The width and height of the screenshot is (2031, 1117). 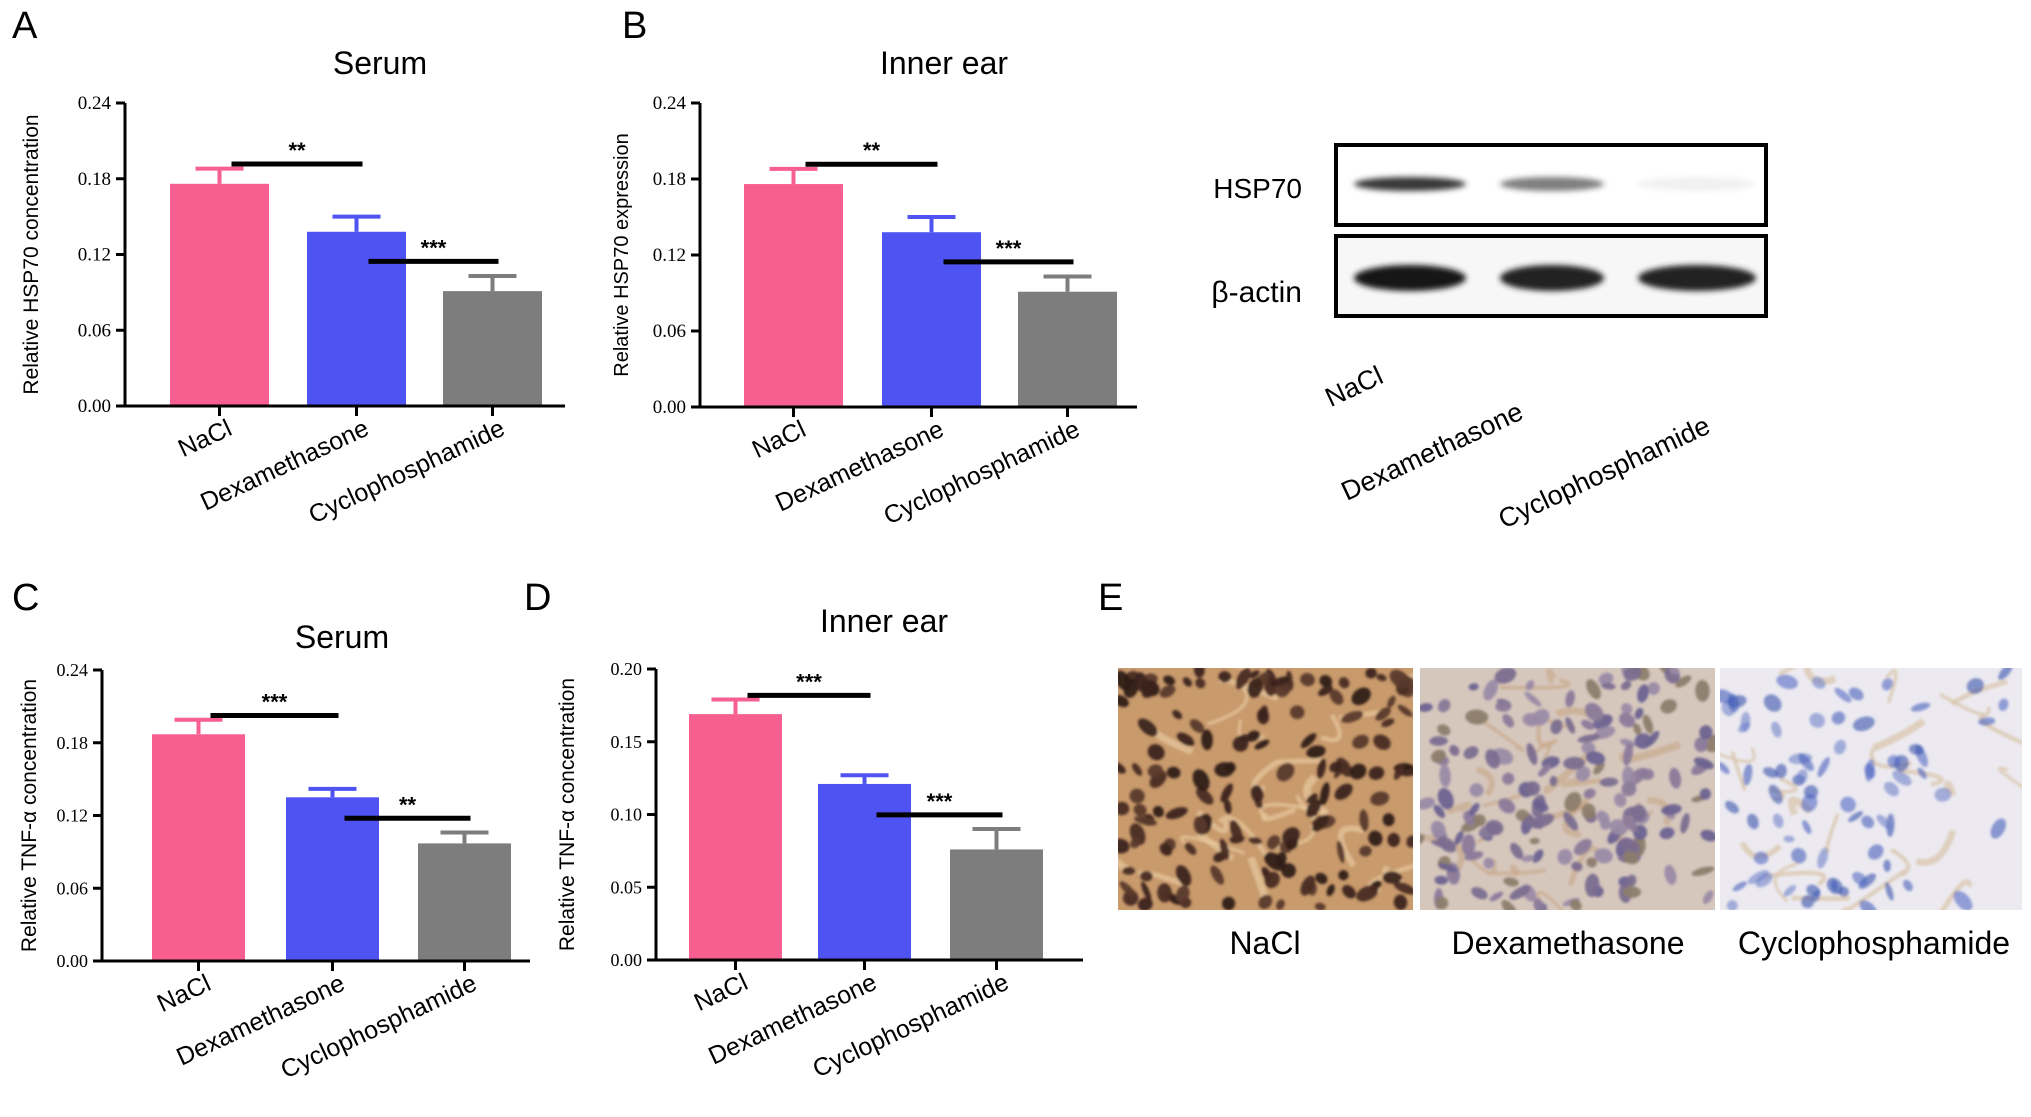 What do you see at coordinates (669, 331) in the screenshot?
I see `y-tick-label: 0.06` at bounding box center [669, 331].